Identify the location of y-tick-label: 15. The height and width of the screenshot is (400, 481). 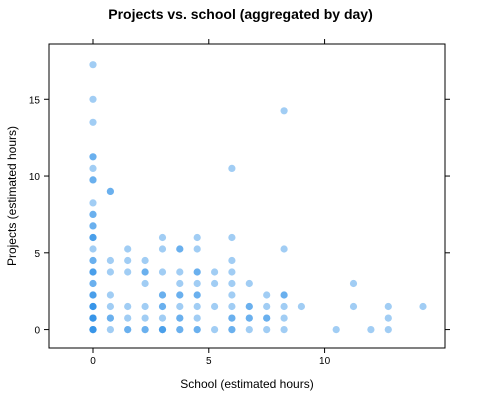
(35, 100).